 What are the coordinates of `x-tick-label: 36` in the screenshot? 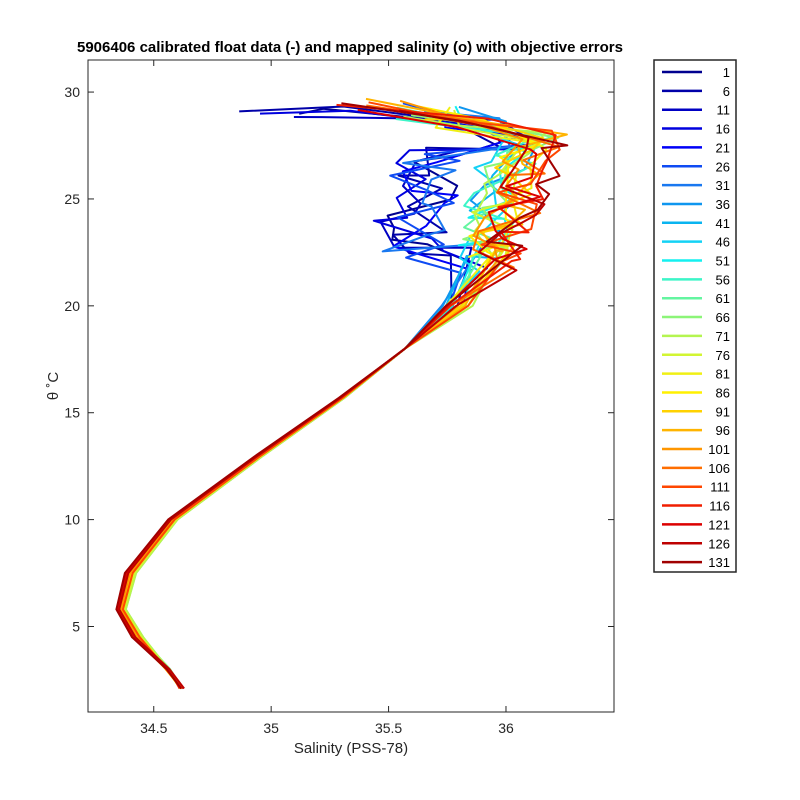 It's located at (506, 728).